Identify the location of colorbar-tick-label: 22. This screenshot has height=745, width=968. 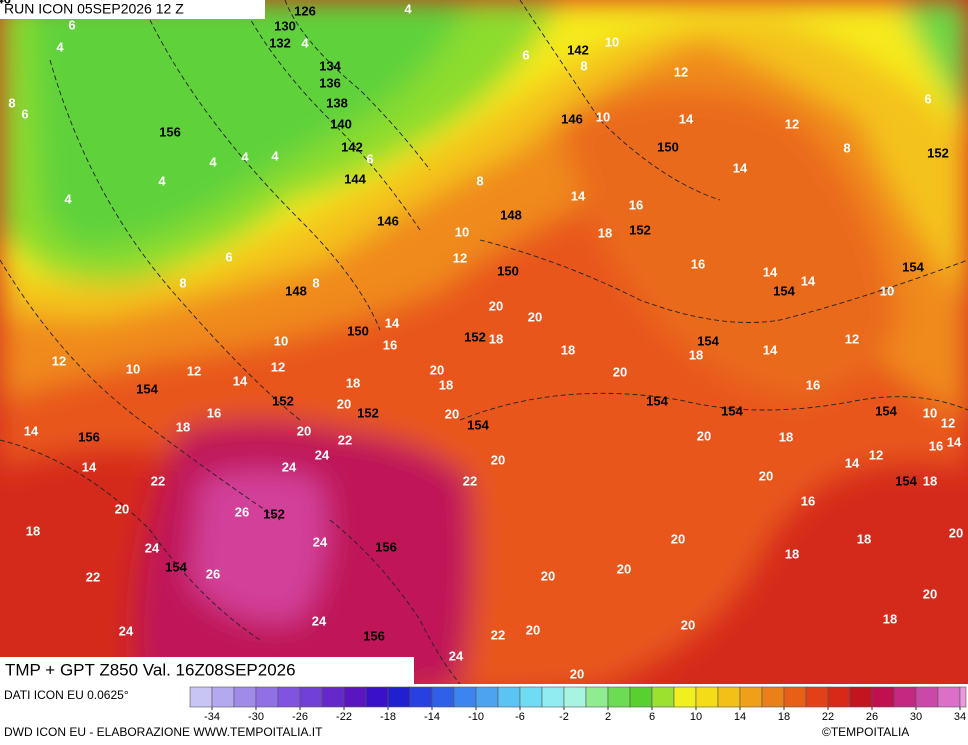
(828, 717).